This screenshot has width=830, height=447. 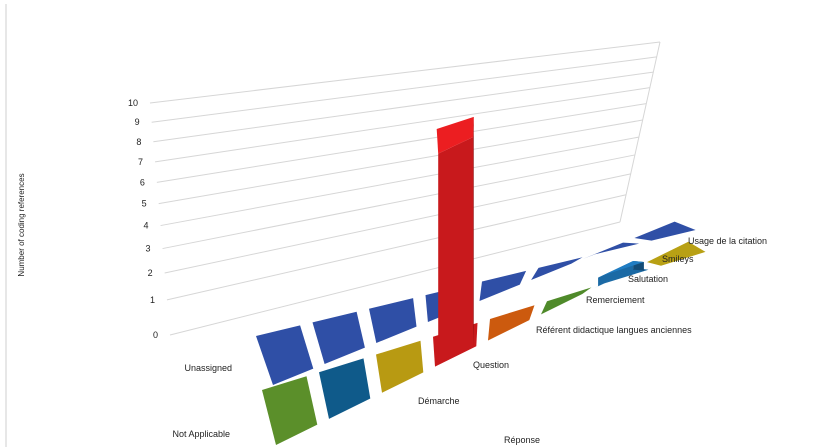 What do you see at coordinates (727, 241) in the screenshot?
I see `category-label: Usage de la citation` at bounding box center [727, 241].